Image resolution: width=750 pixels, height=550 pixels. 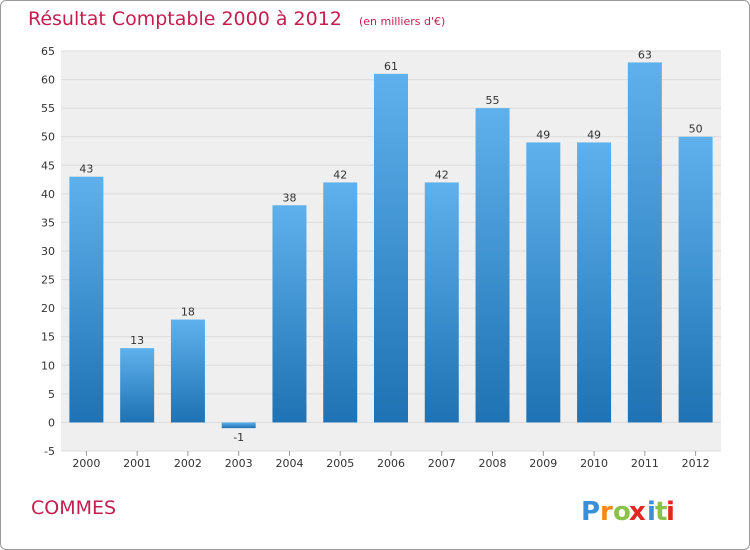 What do you see at coordinates (188, 312) in the screenshot?
I see `data-label: 18` at bounding box center [188, 312].